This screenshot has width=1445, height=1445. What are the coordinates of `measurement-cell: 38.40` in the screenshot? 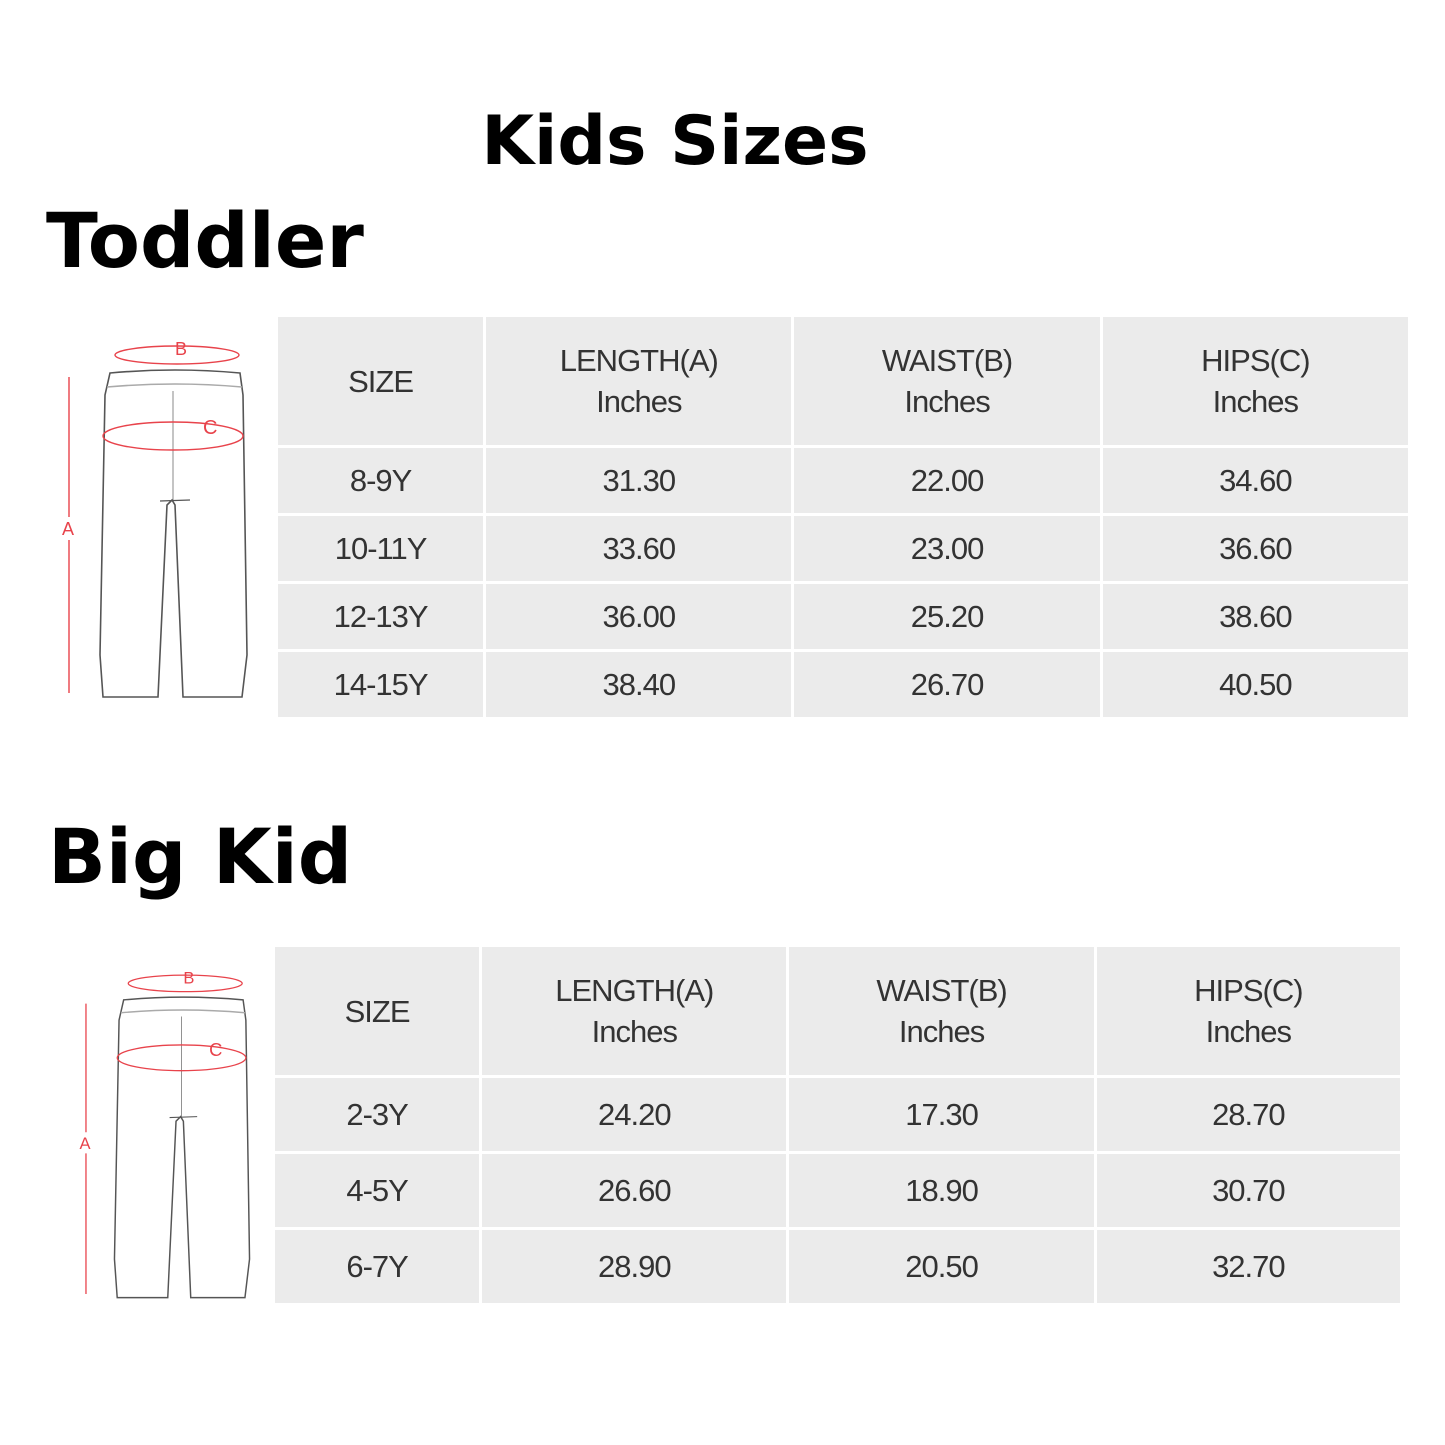 It's located at (639, 684).